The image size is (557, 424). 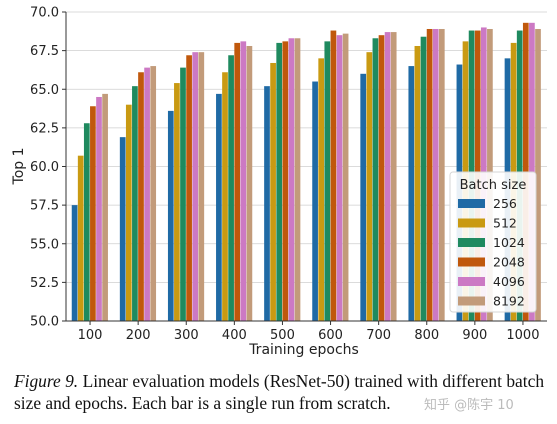 What do you see at coordinates (282, 335) in the screenshot?
I see `x-tick-label: 500` at bounding box center [282, 335].